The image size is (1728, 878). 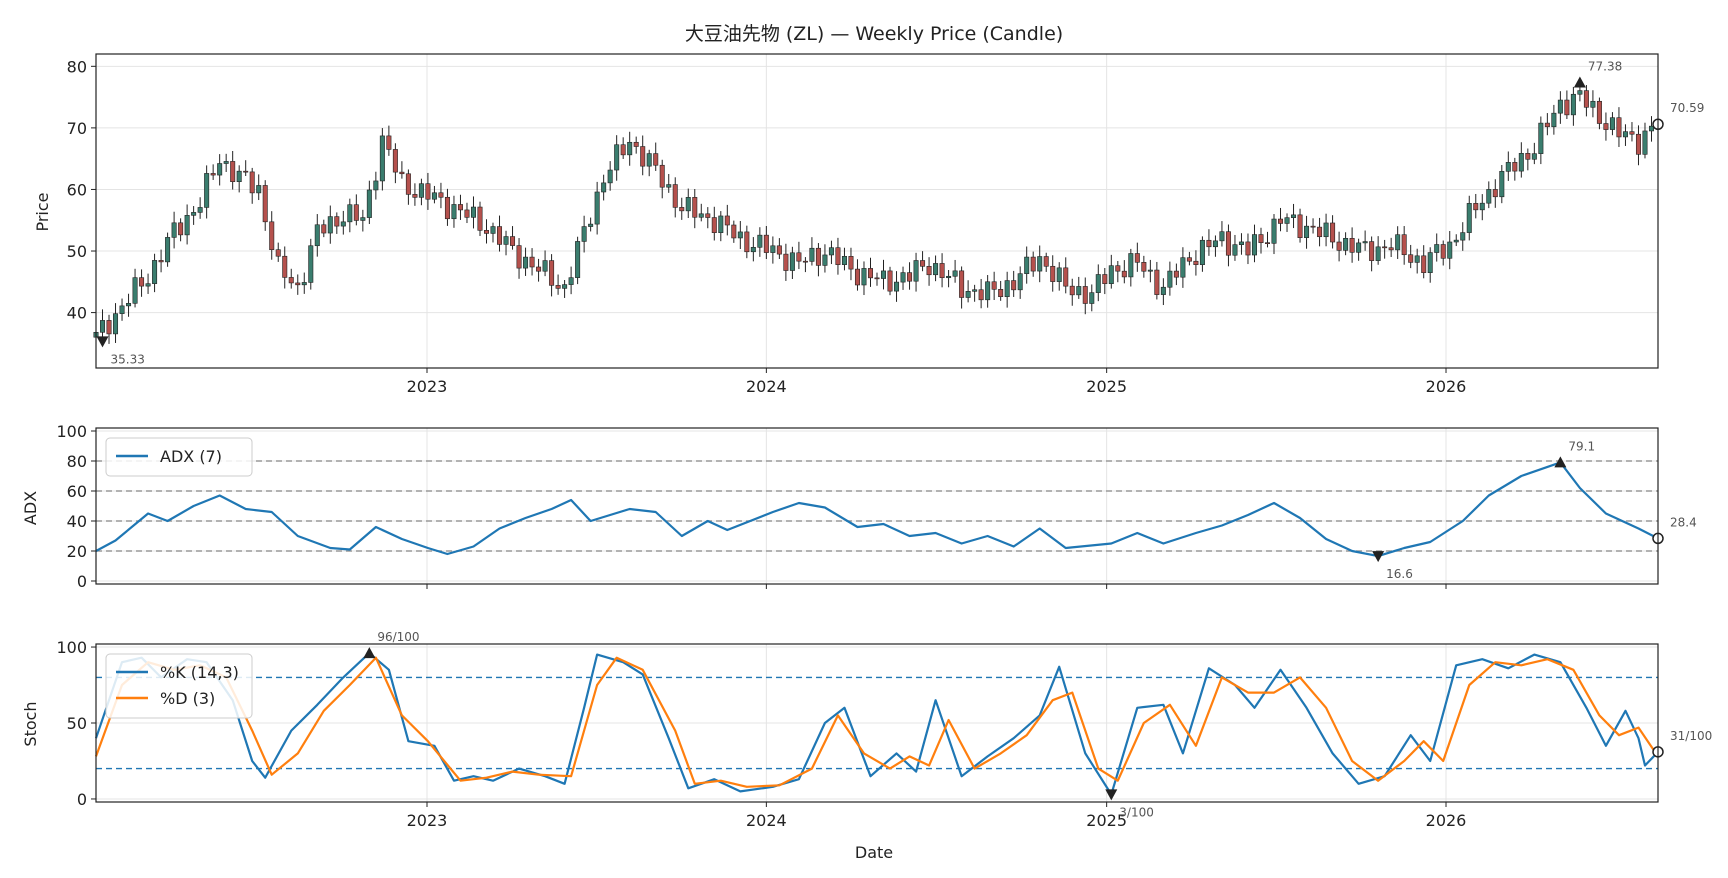 I want to click on chart-title: 大豆油先物 (ZL) — Weekly Price (Candle), so click(x=874, y=34).